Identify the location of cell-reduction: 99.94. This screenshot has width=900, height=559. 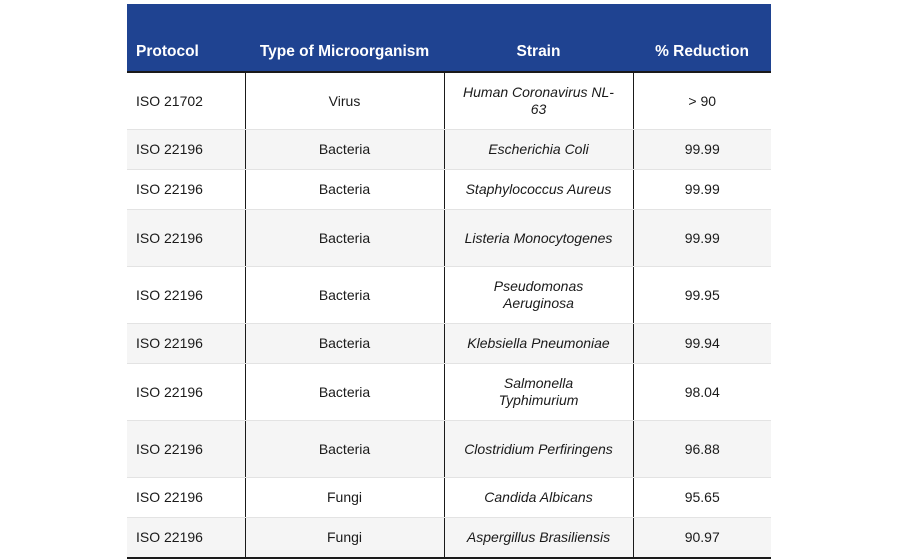
(702, 343).